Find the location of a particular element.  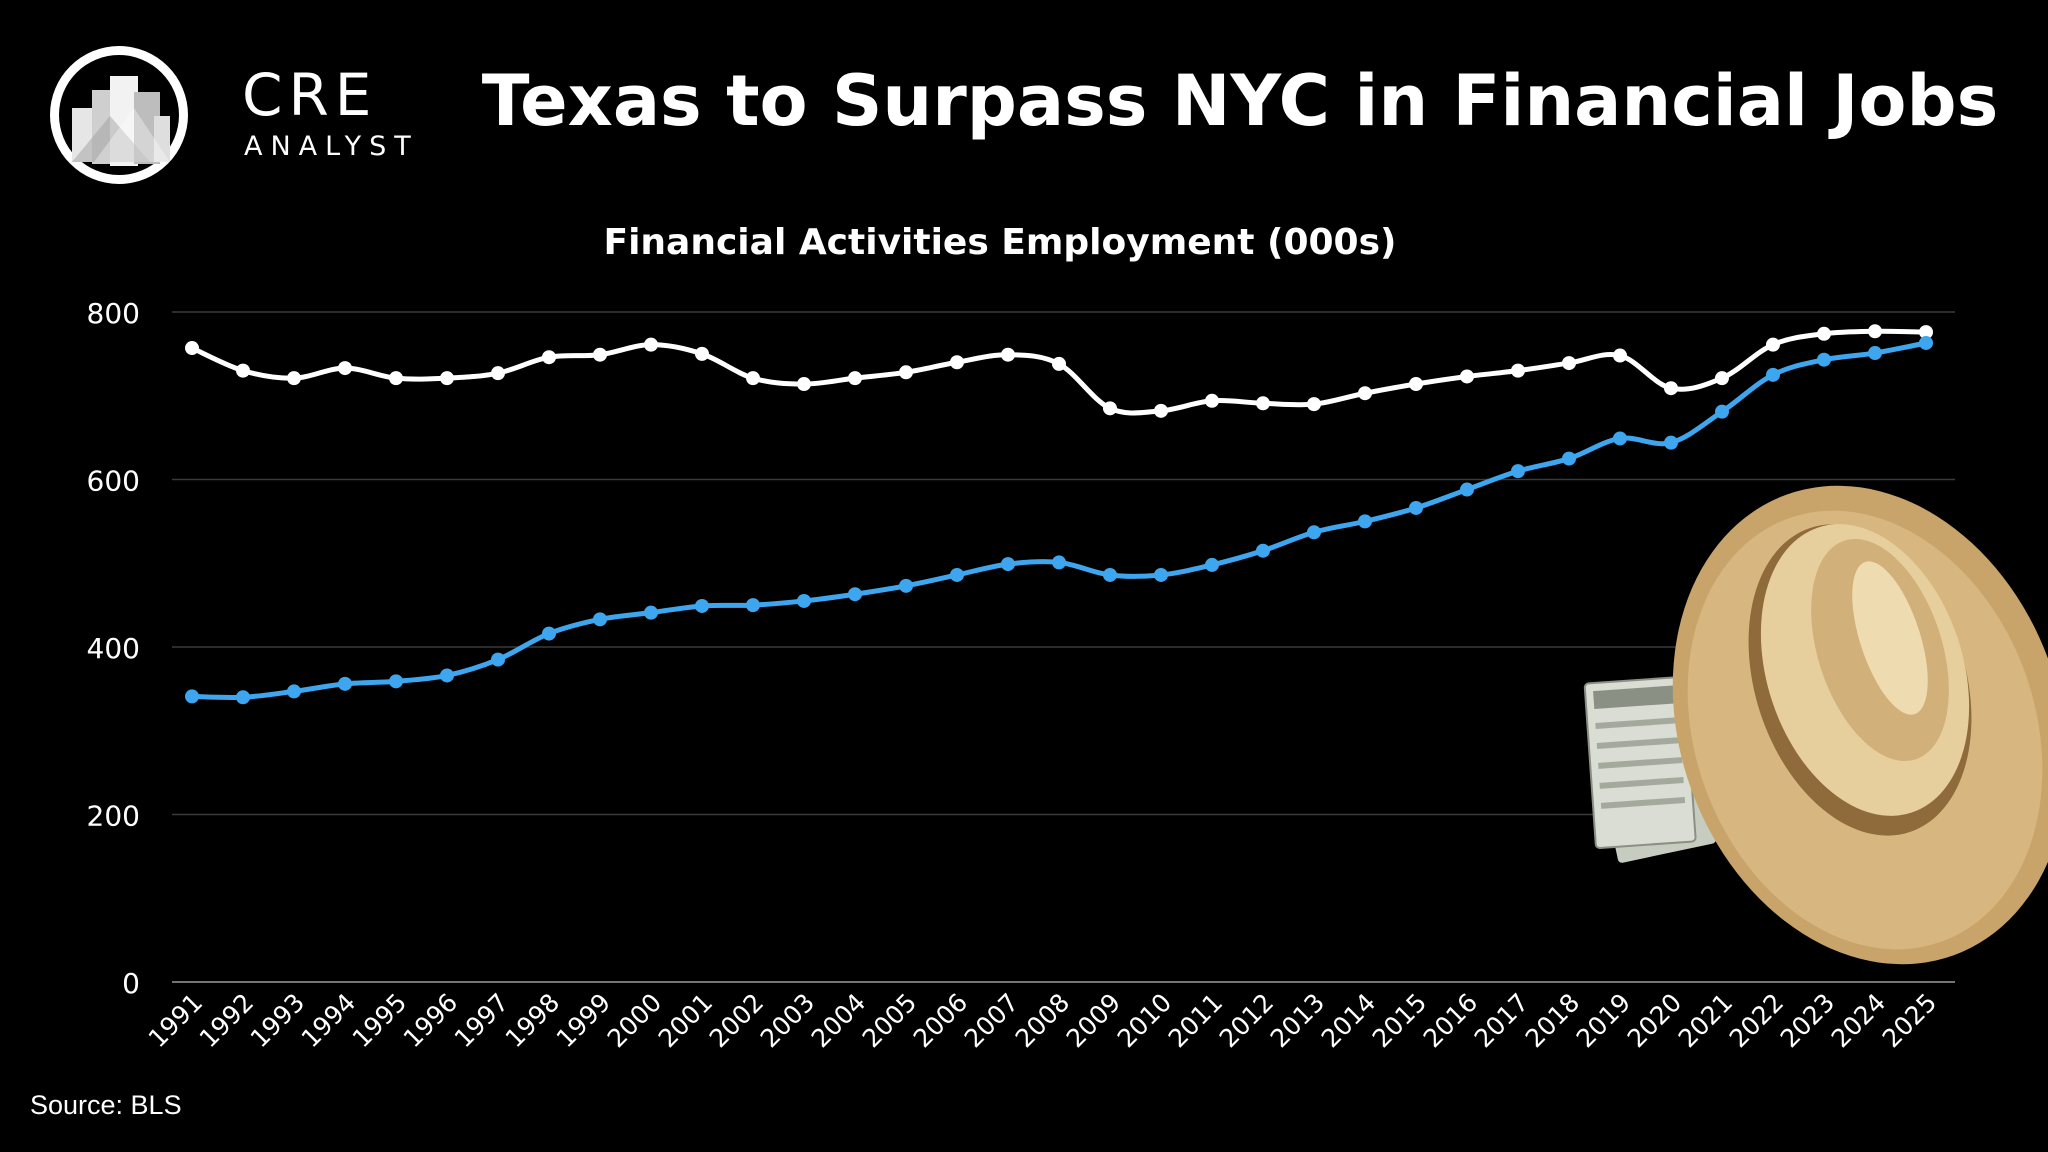

y-tick-label: 600 is located at coordinates (113, 481).